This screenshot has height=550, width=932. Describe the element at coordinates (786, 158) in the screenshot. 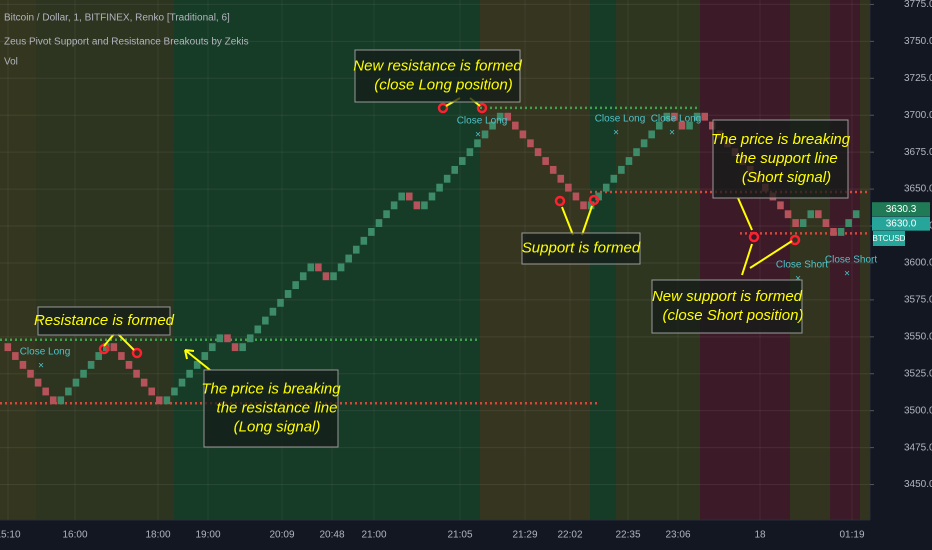

I see `annotation-text: the support line` at that location.